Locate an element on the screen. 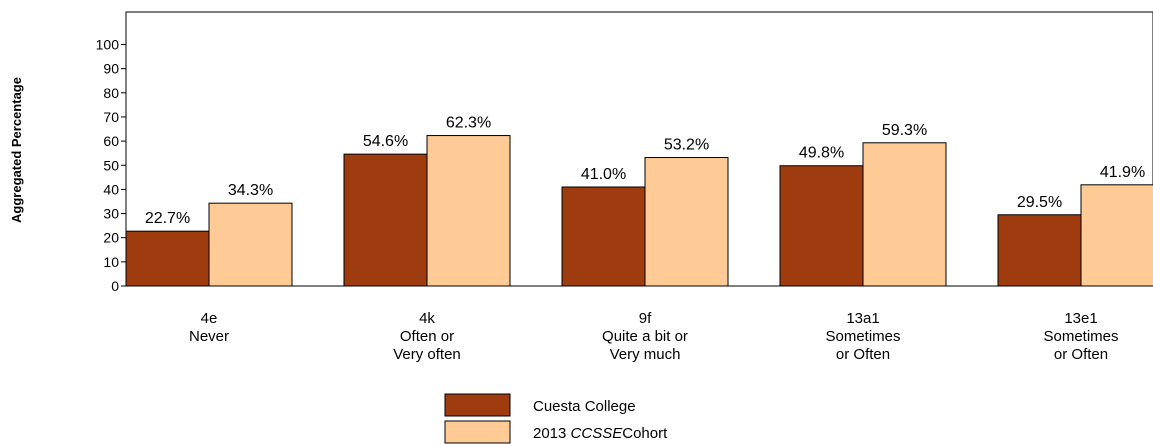  legend-label-part: 2013 is located at coordinates (552, 433).